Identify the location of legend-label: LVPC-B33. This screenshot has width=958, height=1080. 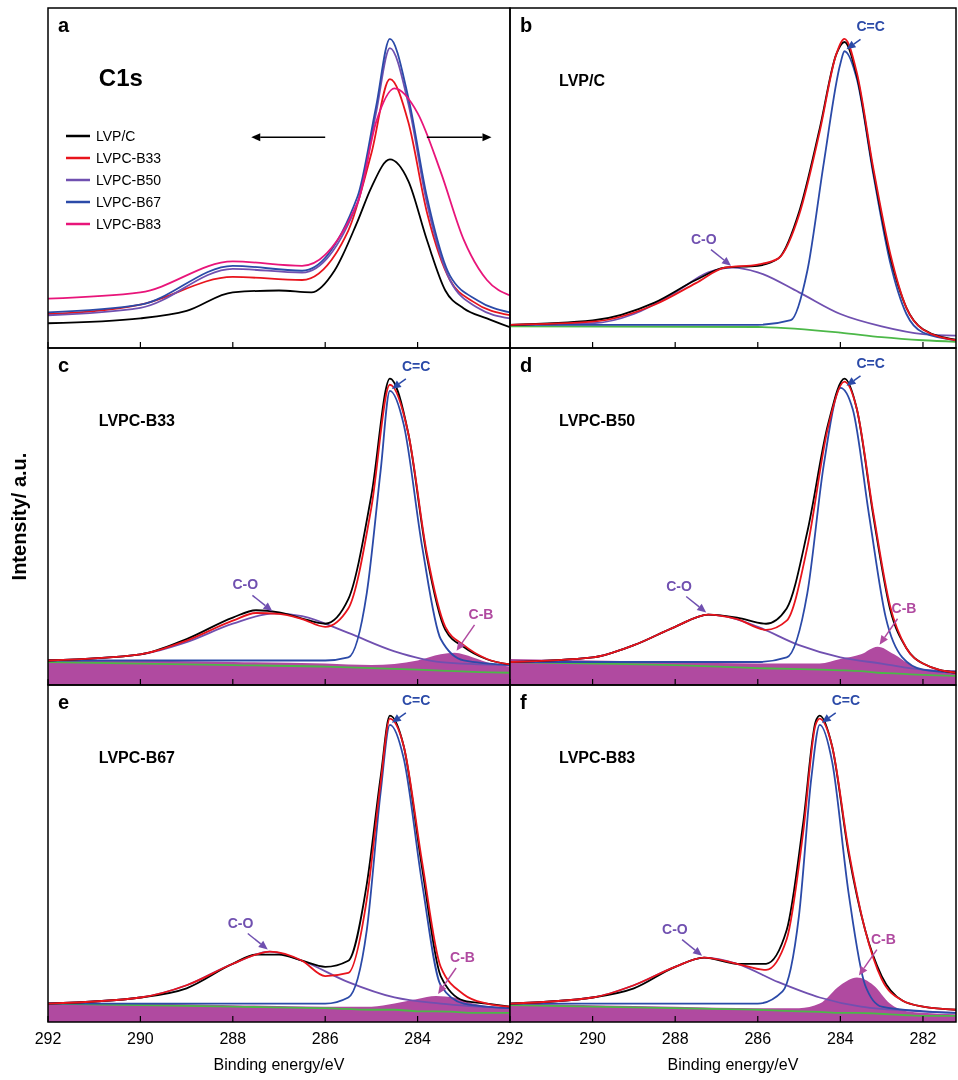
(129, 158).